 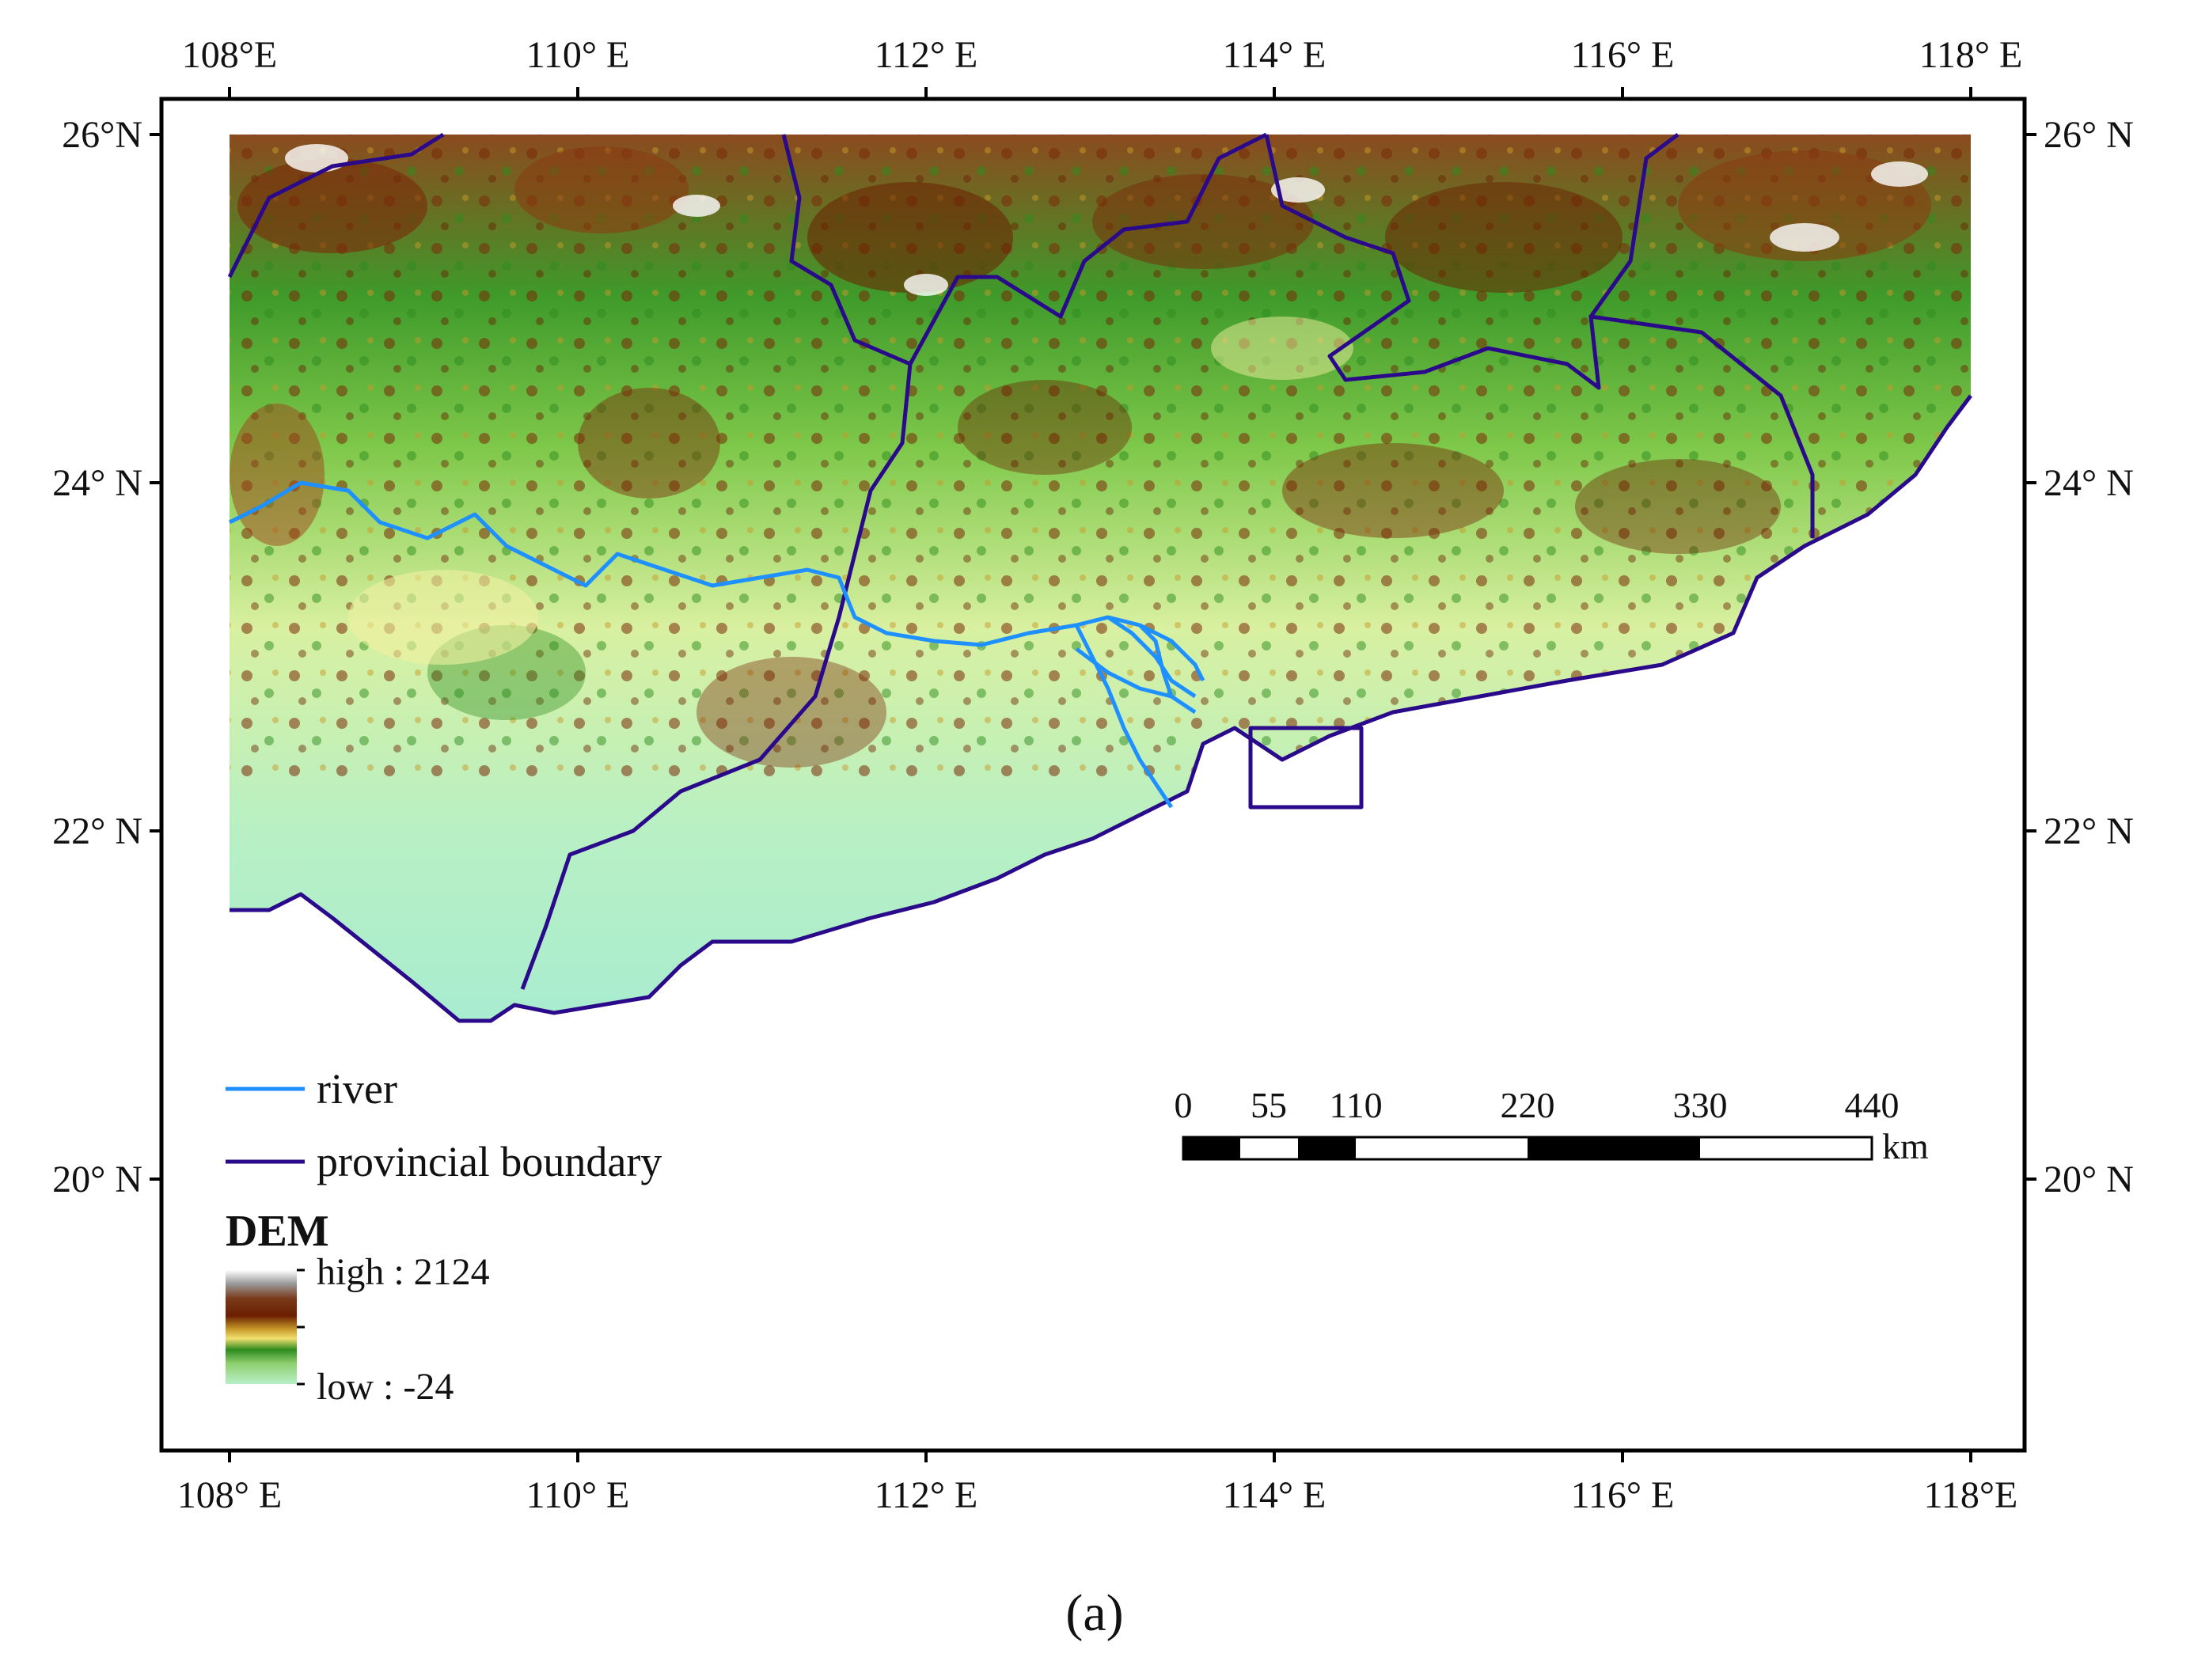 I want to click on bottom-lon-label-112: 112° E, so click(x=926, y=1495).